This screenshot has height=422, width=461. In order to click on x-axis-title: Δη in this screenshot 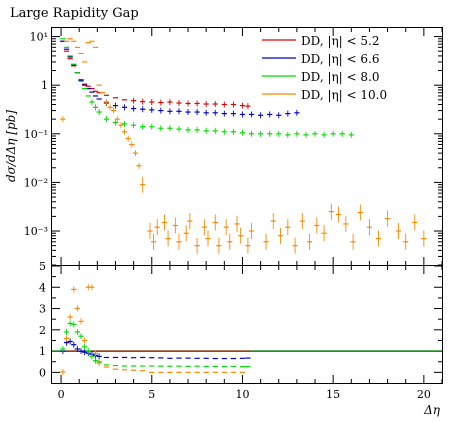, I will do `click(432, 410)`.